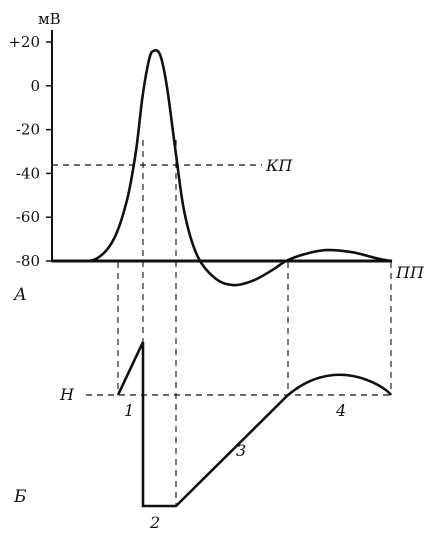 The height and width of the screenshot is (538, 432). What do you see at coordinates (20, 497) in the screenshot?
I see `panel-b-label: Б` at bounding box center [20, 497].